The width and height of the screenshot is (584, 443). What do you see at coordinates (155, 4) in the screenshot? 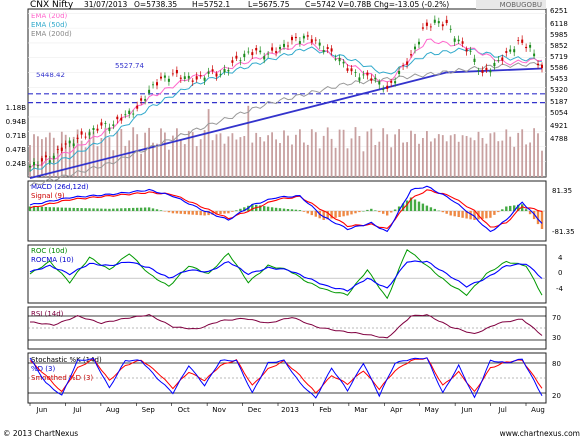
I see `open-label: O=5738.35` at bounding box center [155, 4].